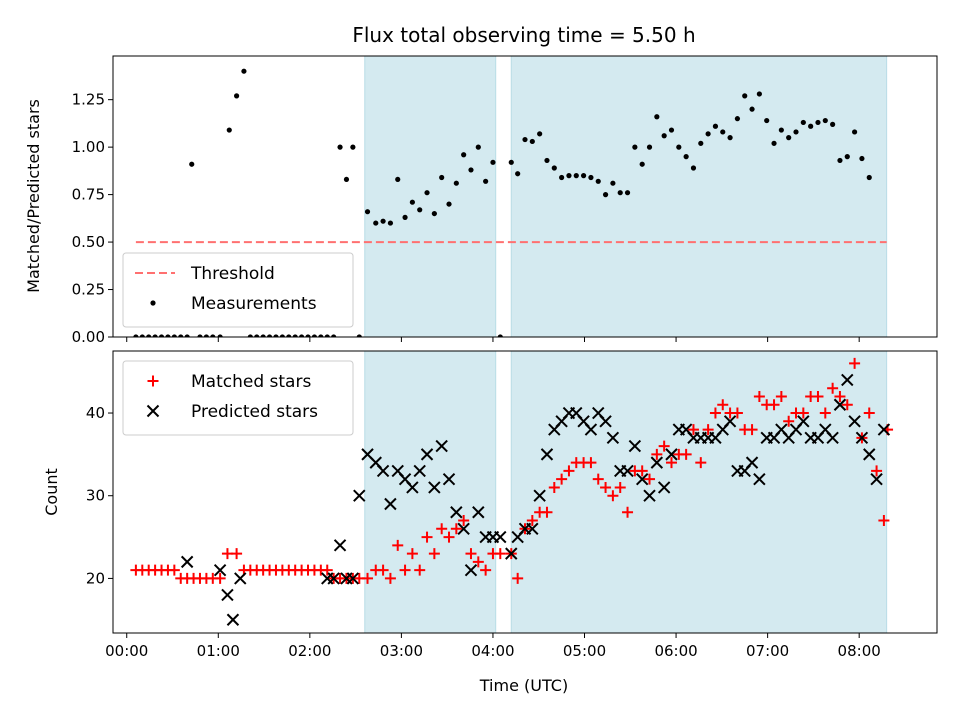 This screenshot has width=960, height=724. Describe the element at coordinates (675, 651) in the screenshot. I see `x-tick-label: 06:00` at that location.